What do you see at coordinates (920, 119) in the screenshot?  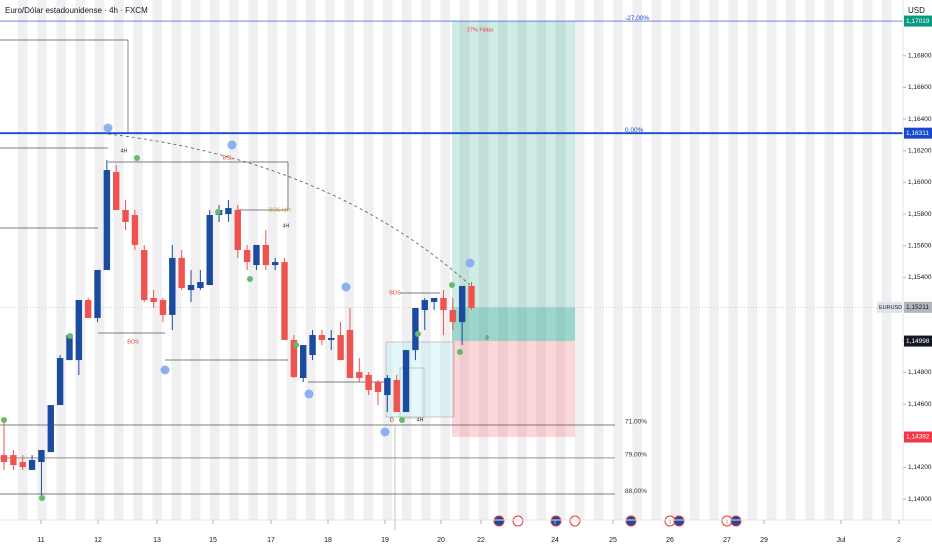 I see `y-tick-label: 1,16400` at bounding box center [920, 119].